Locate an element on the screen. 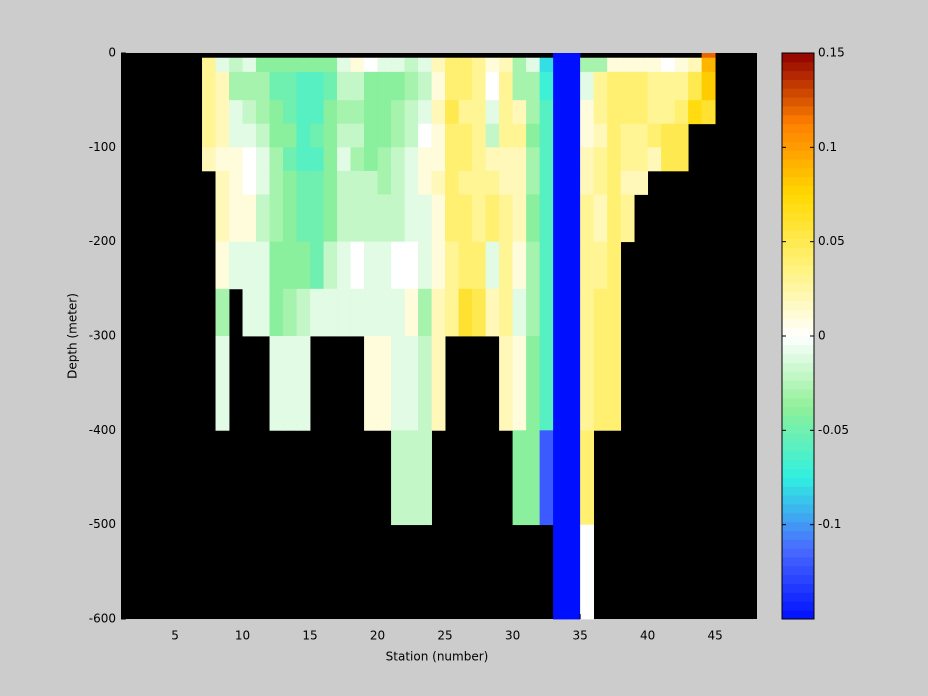  x-tick-label: 5 is located at coordinates (175, 636).